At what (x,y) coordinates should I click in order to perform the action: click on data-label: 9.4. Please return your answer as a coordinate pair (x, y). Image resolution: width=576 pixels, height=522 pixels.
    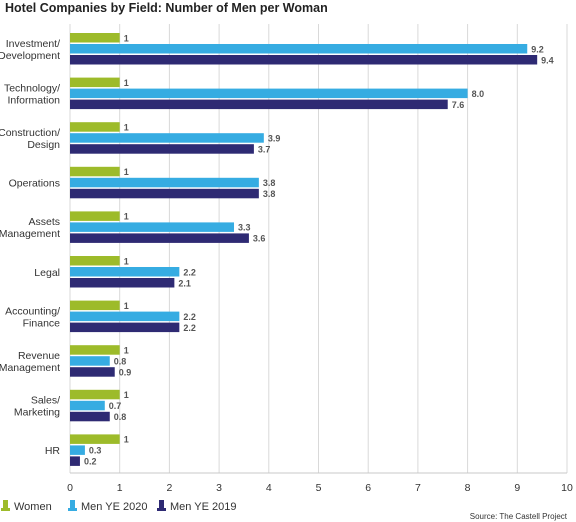
    Looking at the image, I should click on (547, 60).